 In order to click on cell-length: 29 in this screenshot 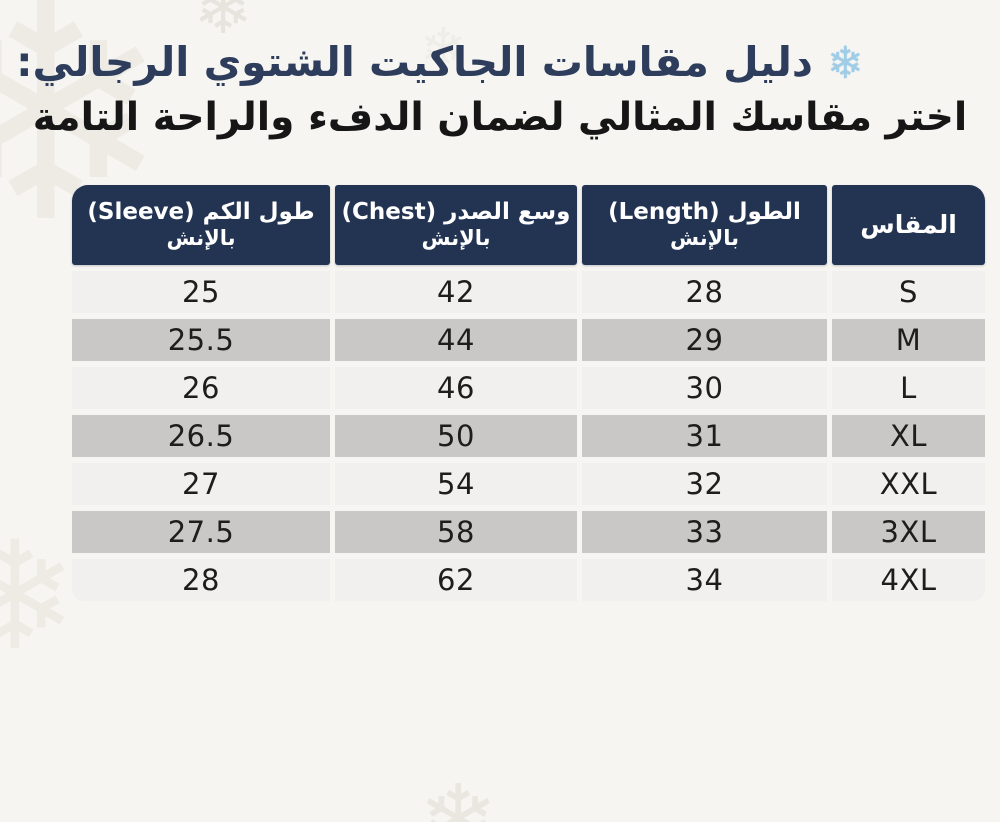, I will do `click(704, 340)`.